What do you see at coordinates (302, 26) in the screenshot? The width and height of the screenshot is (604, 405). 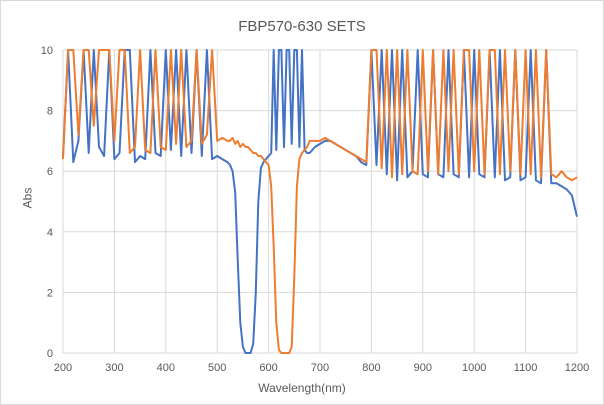 I see `chart-title: FBP570-630 SETS` at bounding box center [302, 26].